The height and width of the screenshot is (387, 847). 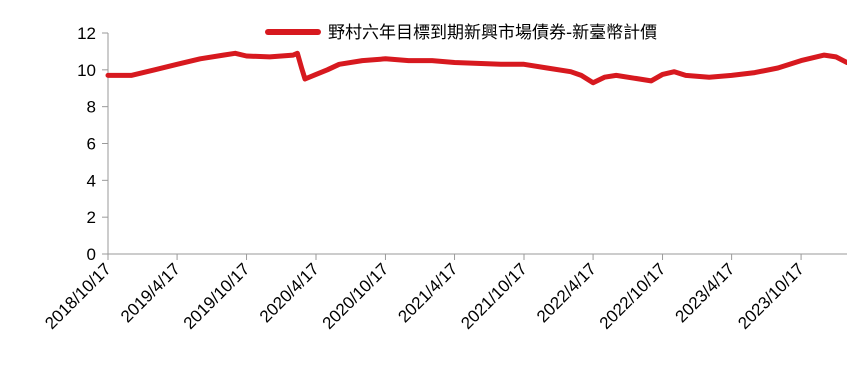 I want to click on legend: 野村六年目標到期新興市場債券-新臺幣計價, so click(x=461, y=33).